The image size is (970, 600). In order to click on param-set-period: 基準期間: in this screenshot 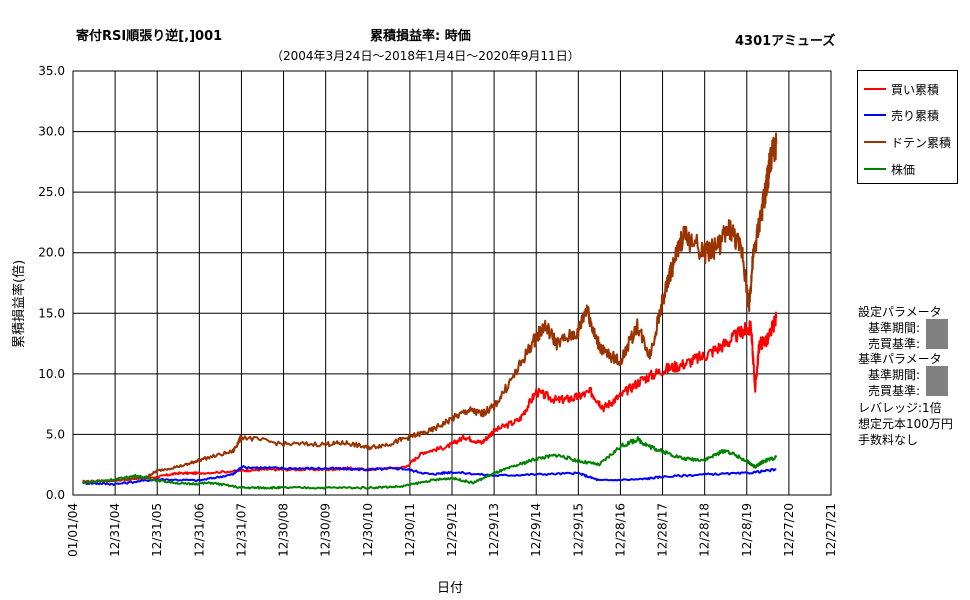, I will do `click(894, 328)`.